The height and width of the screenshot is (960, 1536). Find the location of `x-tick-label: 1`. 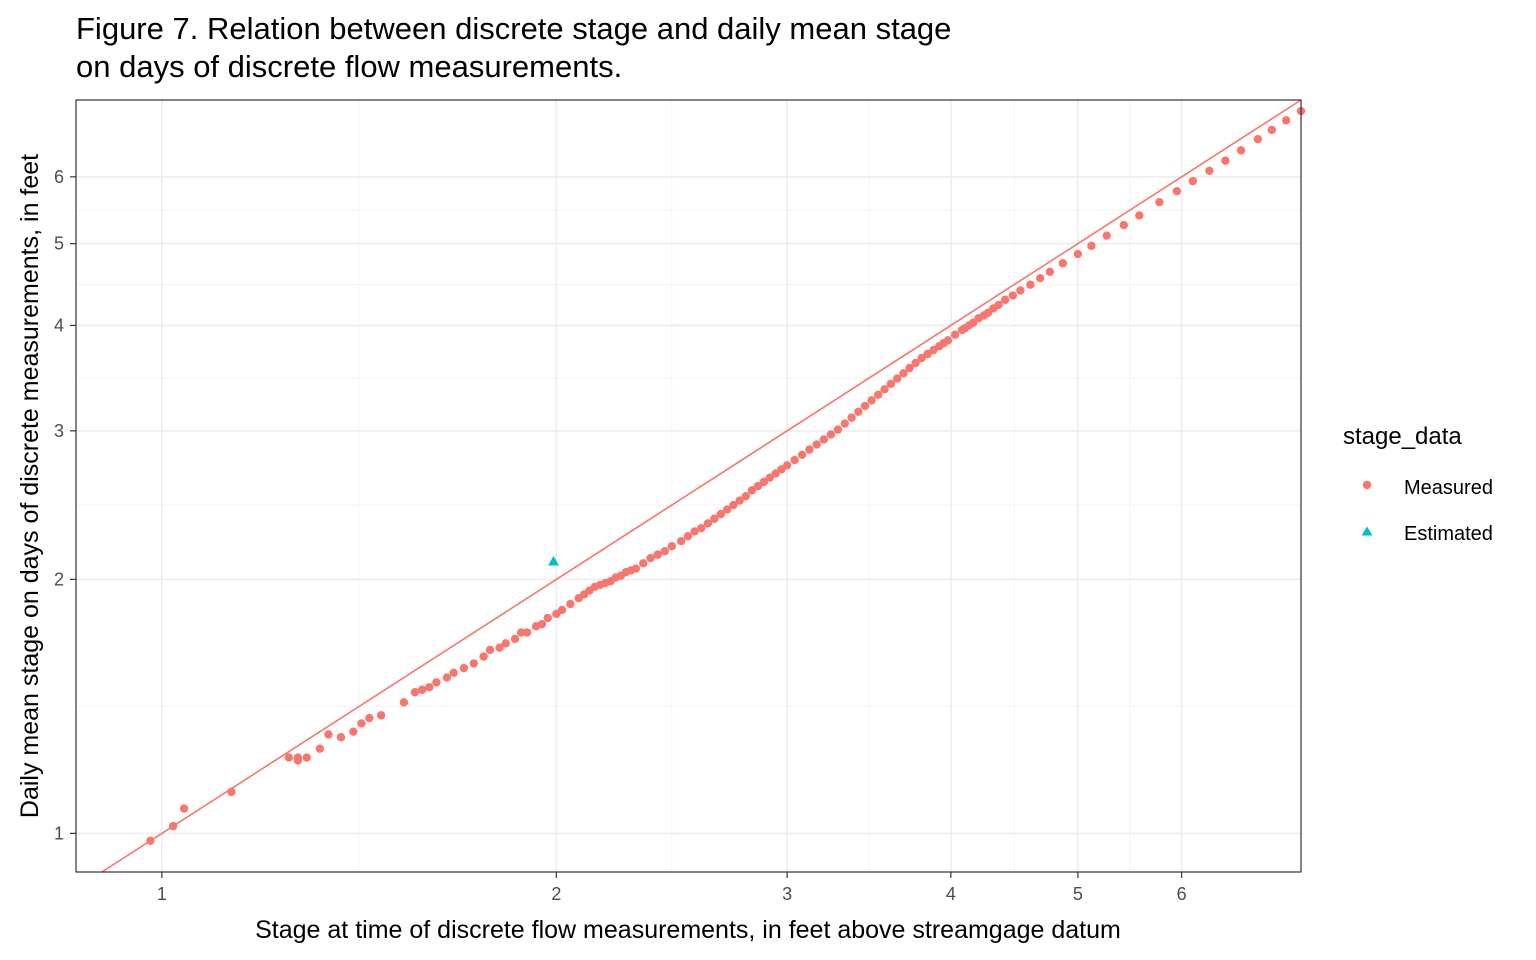

x-tick-label: 1 is located at coordinates (162, 894).